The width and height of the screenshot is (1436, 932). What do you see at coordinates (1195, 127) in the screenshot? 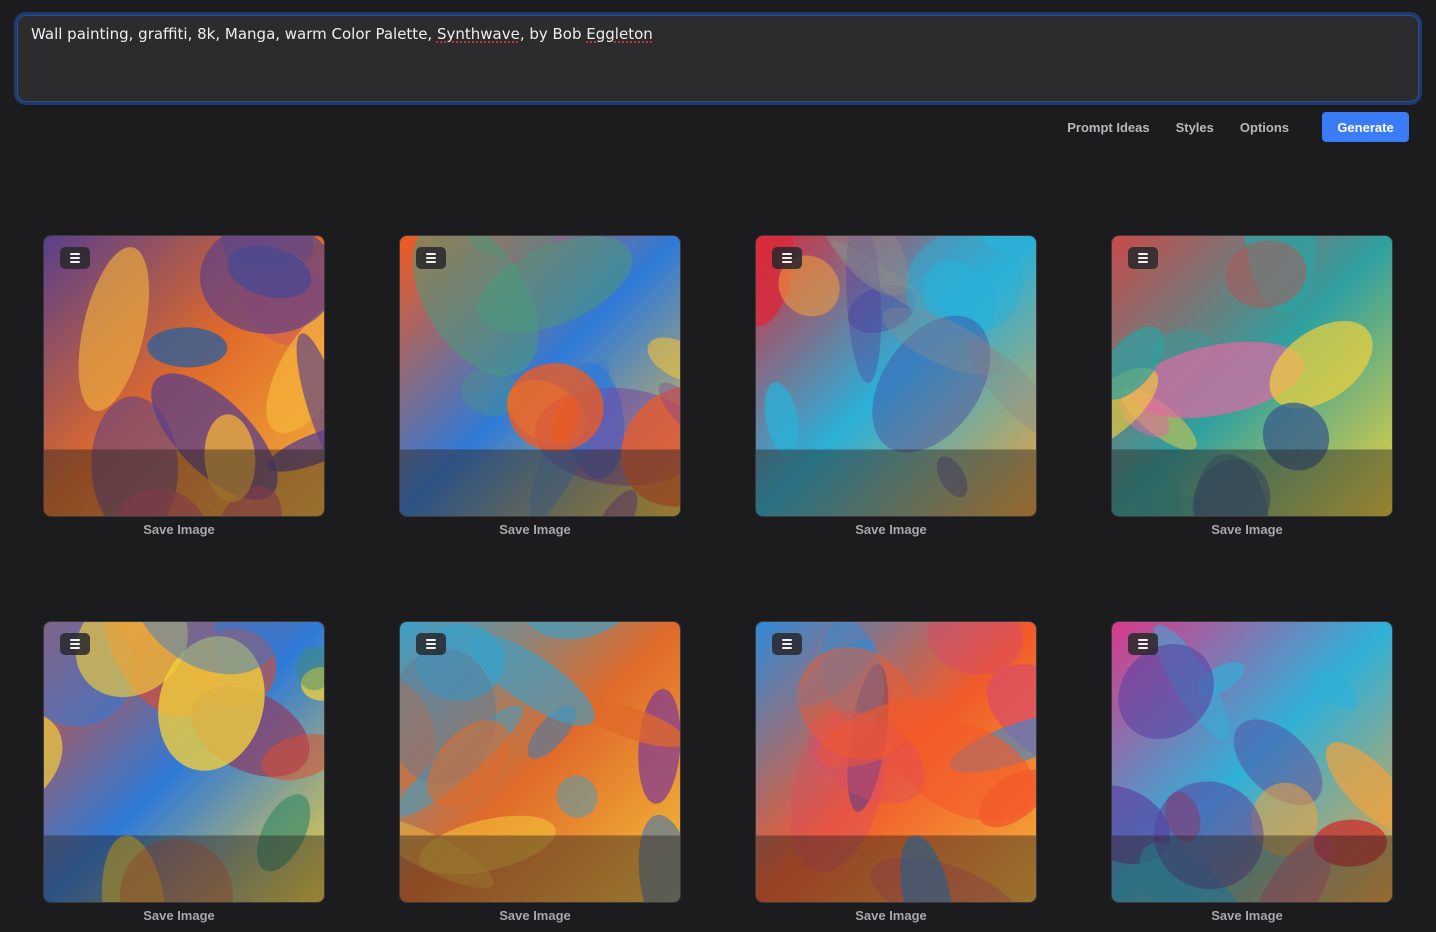
I see `styles-button: Styles` at bounding box center [1195, 127].